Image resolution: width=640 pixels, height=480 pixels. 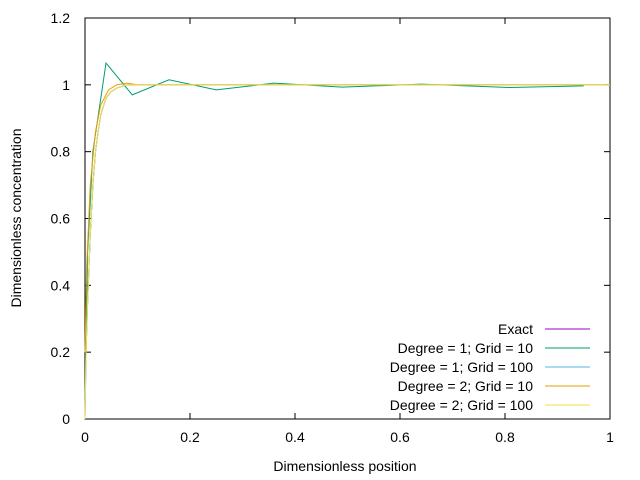 What do you see at coordinates (61, 219) in the screenshot?
I see `y-tick-label: 0.6` at bounding box center [61, 219].